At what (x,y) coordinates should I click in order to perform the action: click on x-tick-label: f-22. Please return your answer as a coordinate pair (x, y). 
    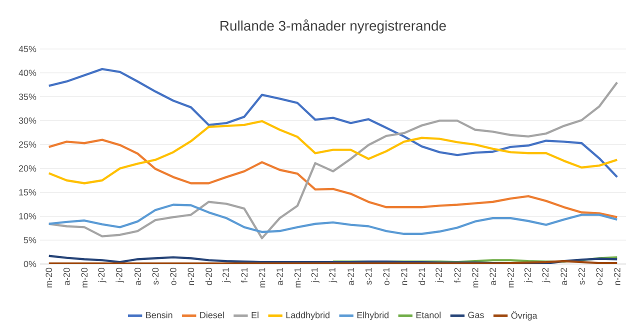
    Looking at the image, I should click on (457, 275).